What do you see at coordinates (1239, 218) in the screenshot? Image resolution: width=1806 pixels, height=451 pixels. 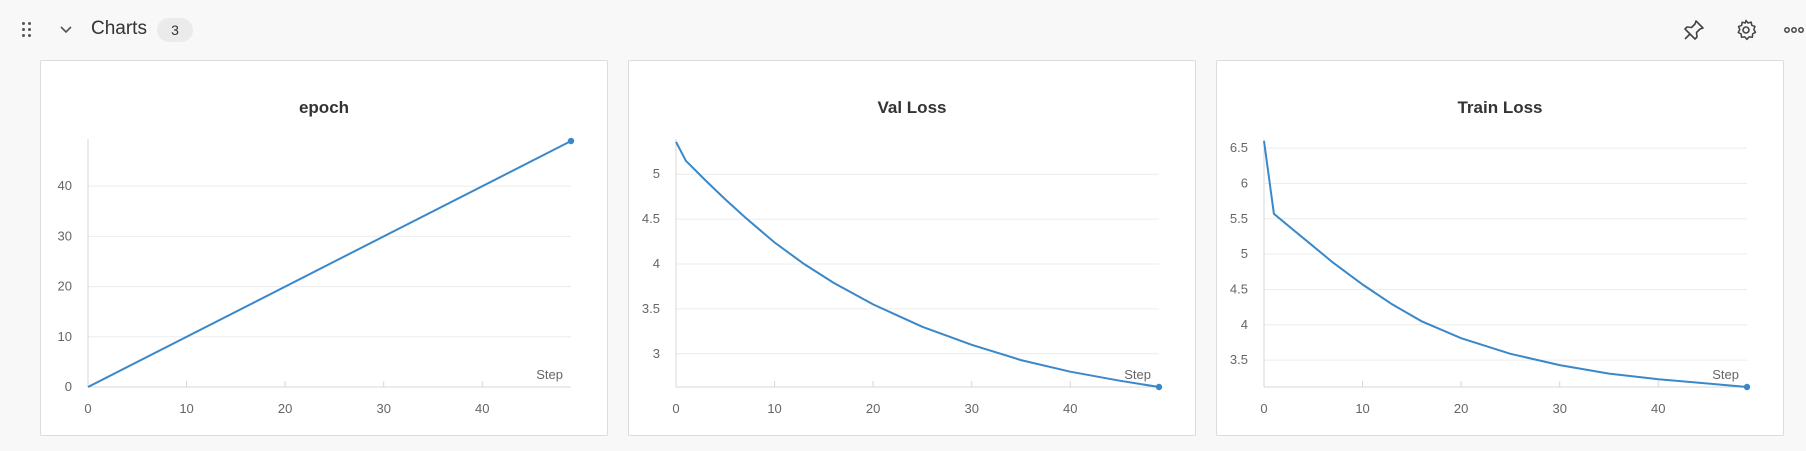 I see `y-tick-label: 5.5` at bounding box center [1239, 218].